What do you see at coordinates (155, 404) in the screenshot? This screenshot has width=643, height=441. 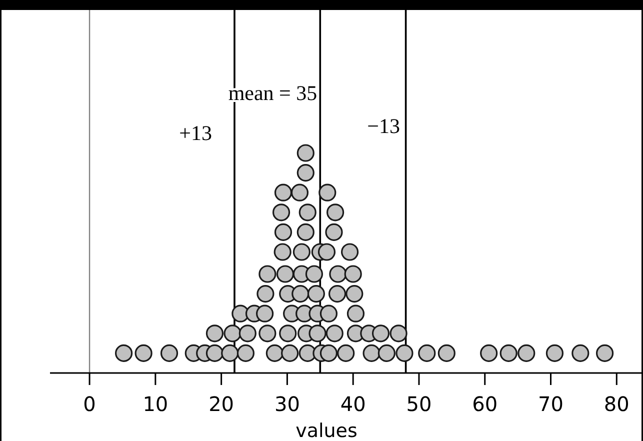 I see `x-tick-label: 10` at bounding box center [155, 404].